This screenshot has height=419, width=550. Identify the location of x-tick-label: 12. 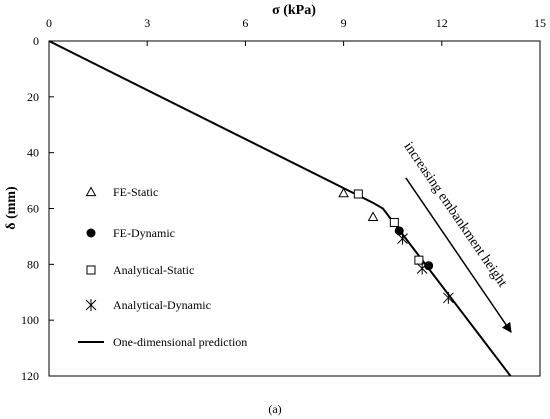
(442, 23).